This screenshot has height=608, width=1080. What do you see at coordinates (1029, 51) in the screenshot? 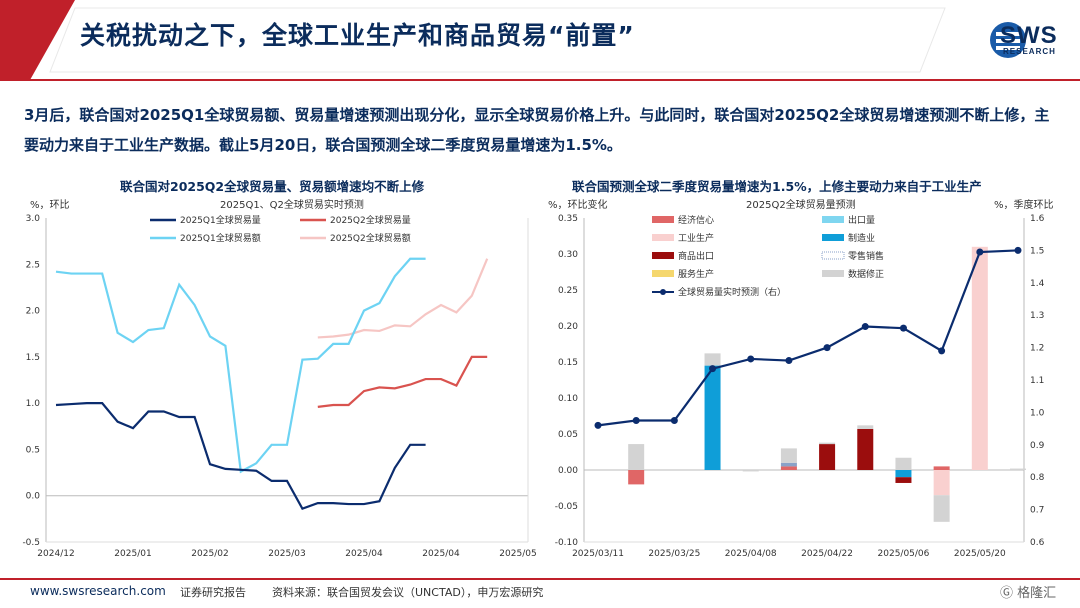
I see `logo-subtext: RESEARCH` at bounding box center [1029, 51].